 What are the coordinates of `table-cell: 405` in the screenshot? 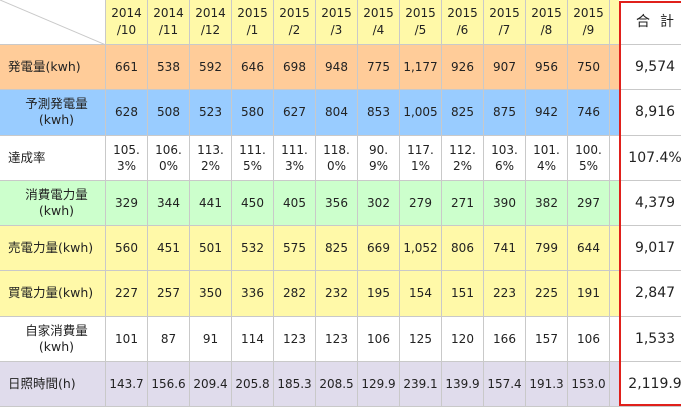 It's located at (295, 203).